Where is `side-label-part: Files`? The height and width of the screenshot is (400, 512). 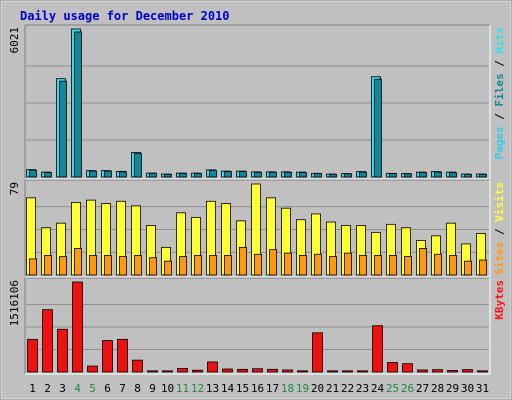
side-label-part: Files is located at coordinates (499, 89).